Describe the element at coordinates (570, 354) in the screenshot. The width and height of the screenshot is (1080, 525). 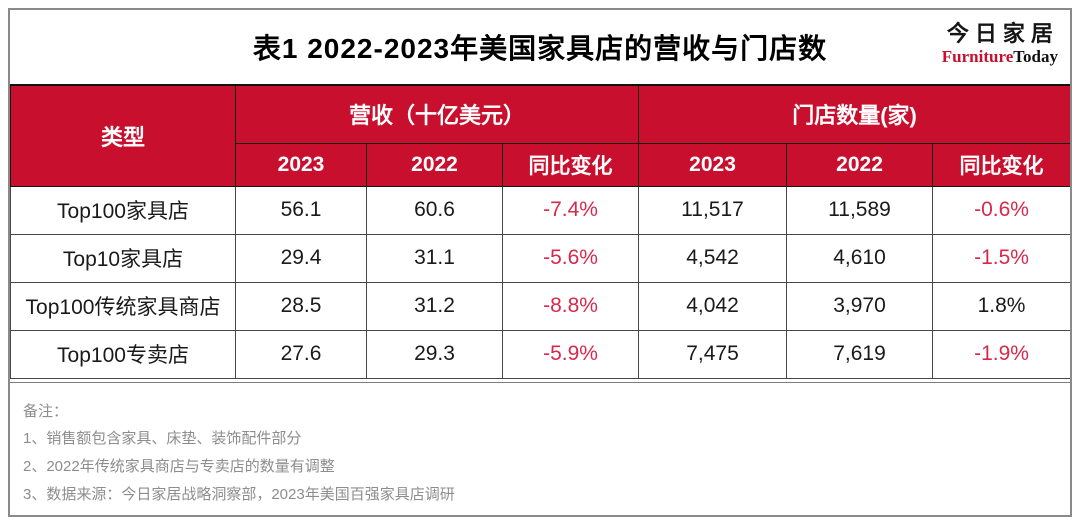
I see `cell-revenue-change: -5.9%` at that location.